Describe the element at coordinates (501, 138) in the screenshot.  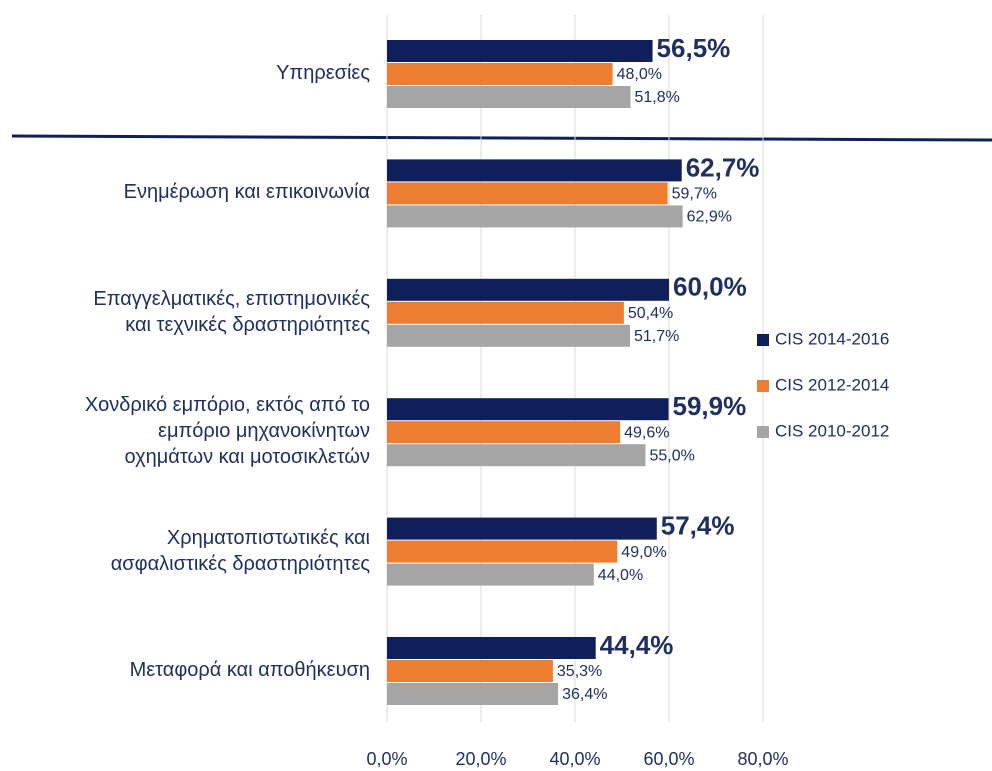
I see `separator` at that location.